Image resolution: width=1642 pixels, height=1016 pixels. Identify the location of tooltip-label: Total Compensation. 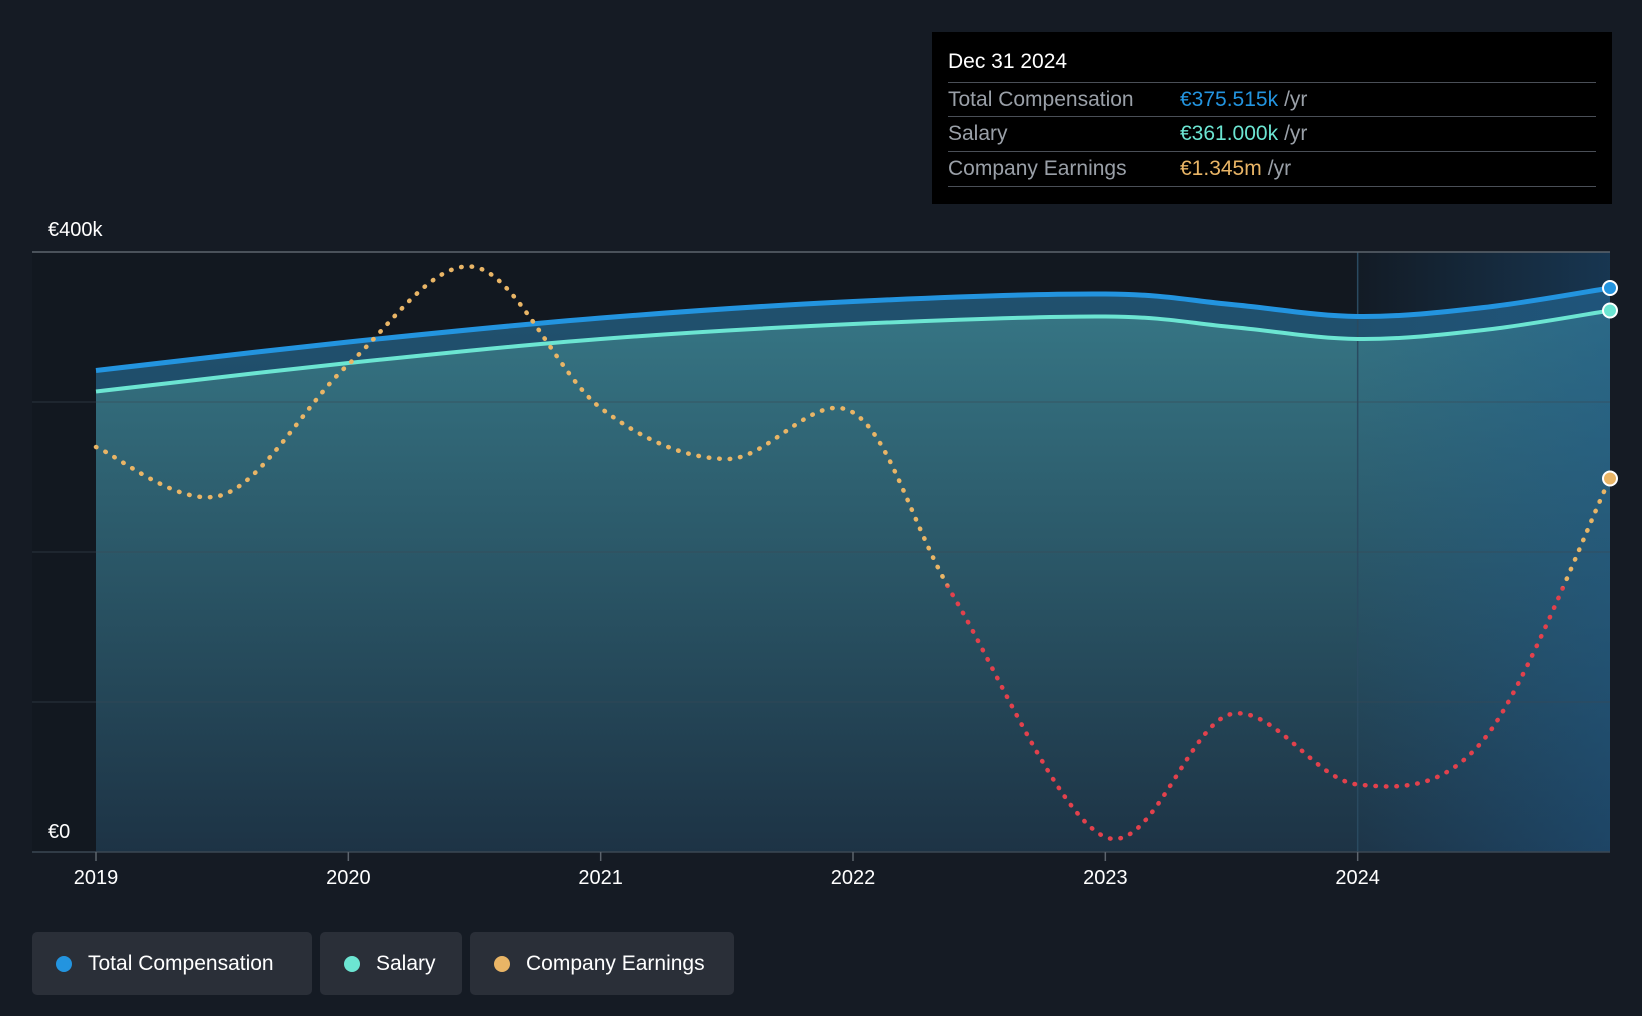
(1041, 99).